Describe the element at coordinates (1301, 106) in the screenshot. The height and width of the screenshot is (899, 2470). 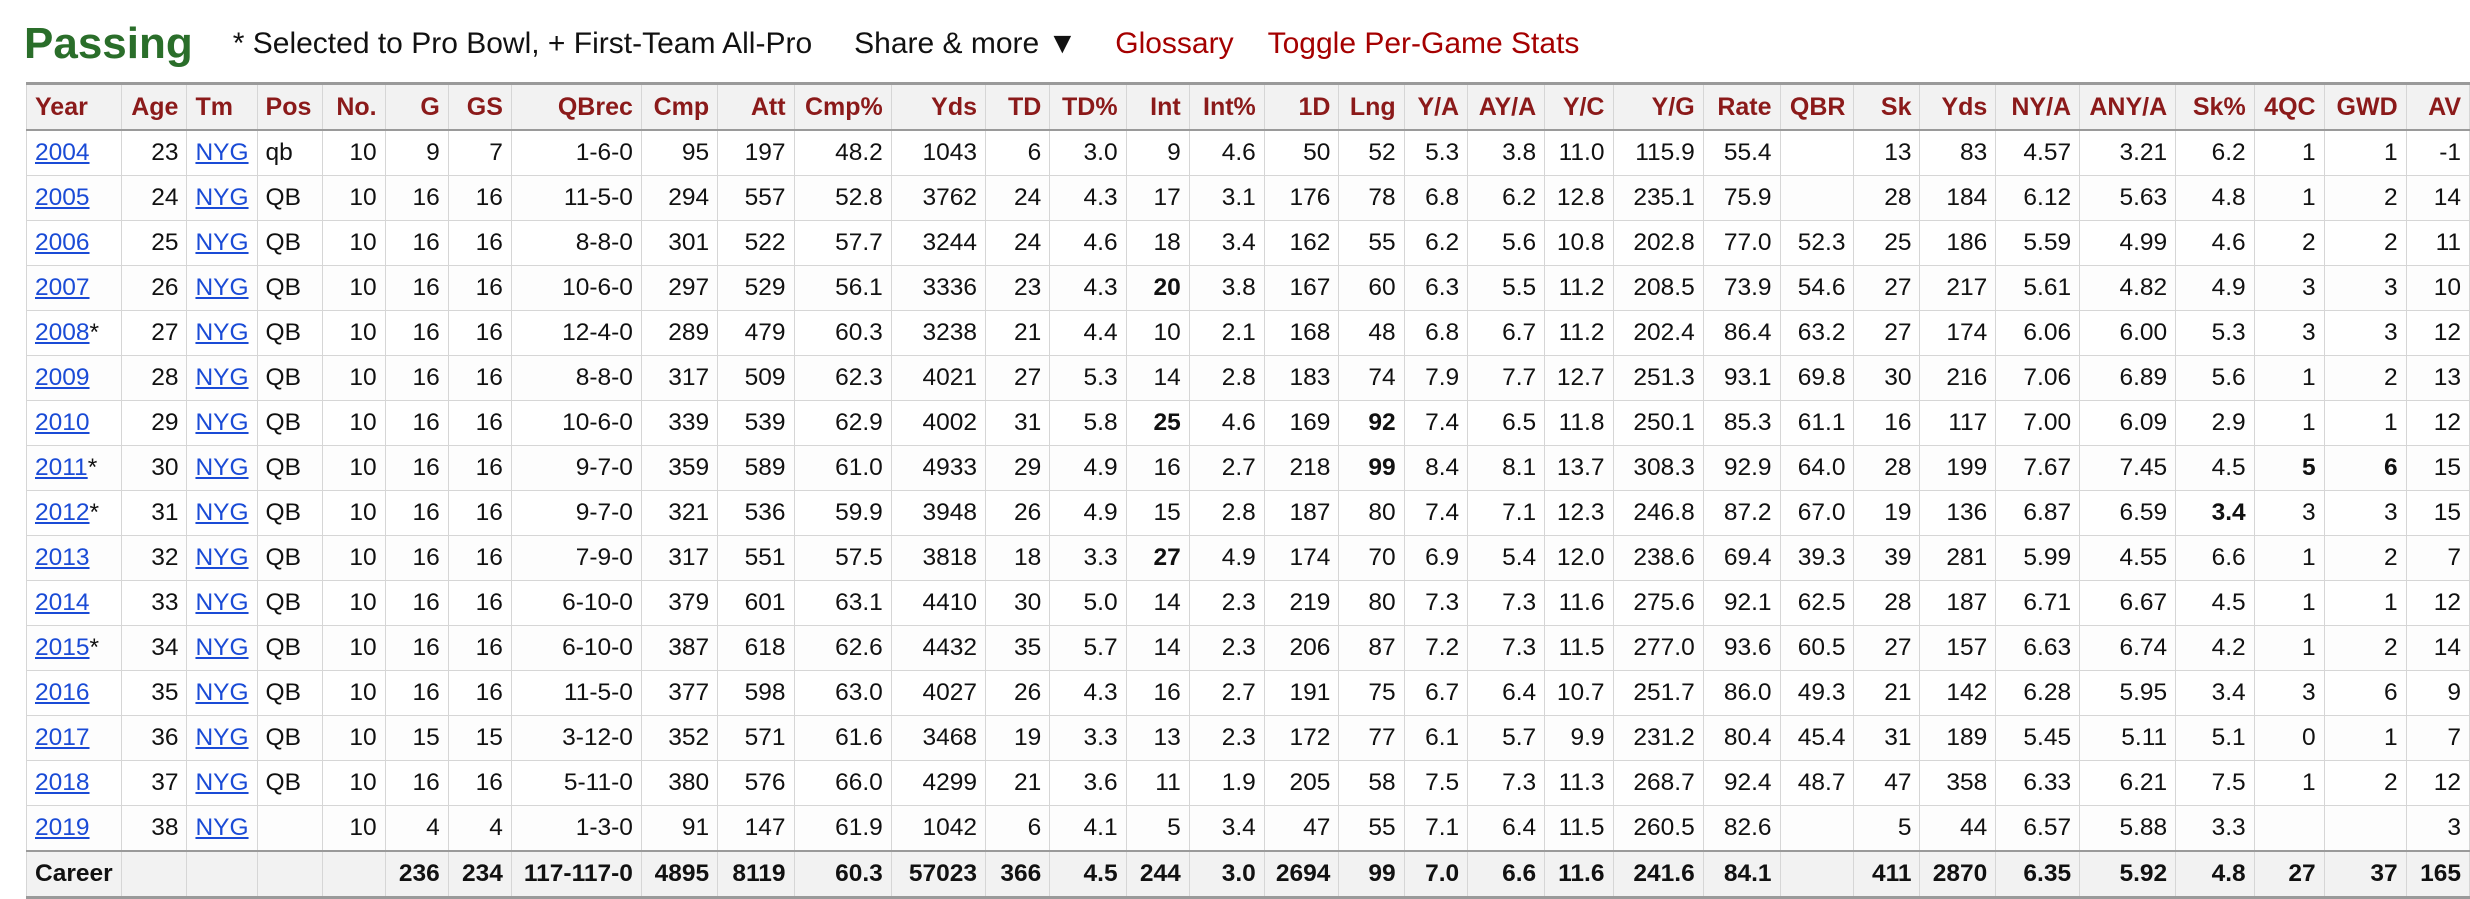
I see `column-header: 1D` at that location.